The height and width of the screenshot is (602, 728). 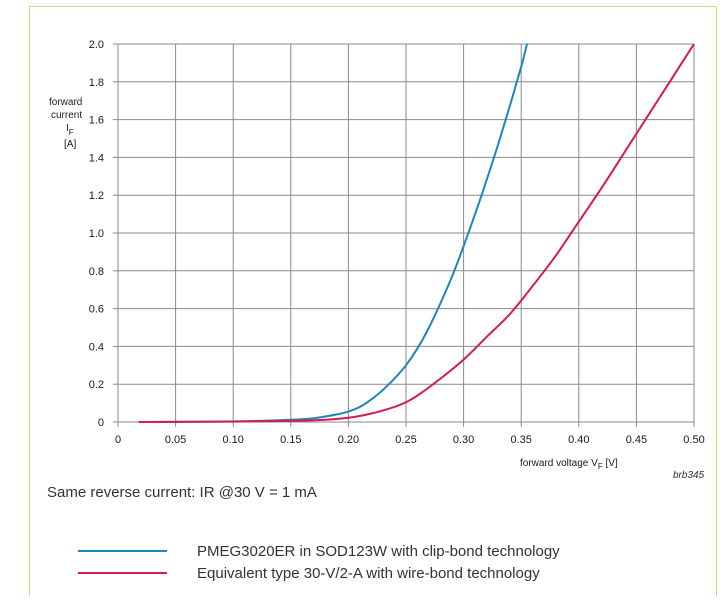 What do you see at coordinates (96, 83) in the screenshot?
I see `y-tick-label: 1.8` at bounding box center [96, 83].